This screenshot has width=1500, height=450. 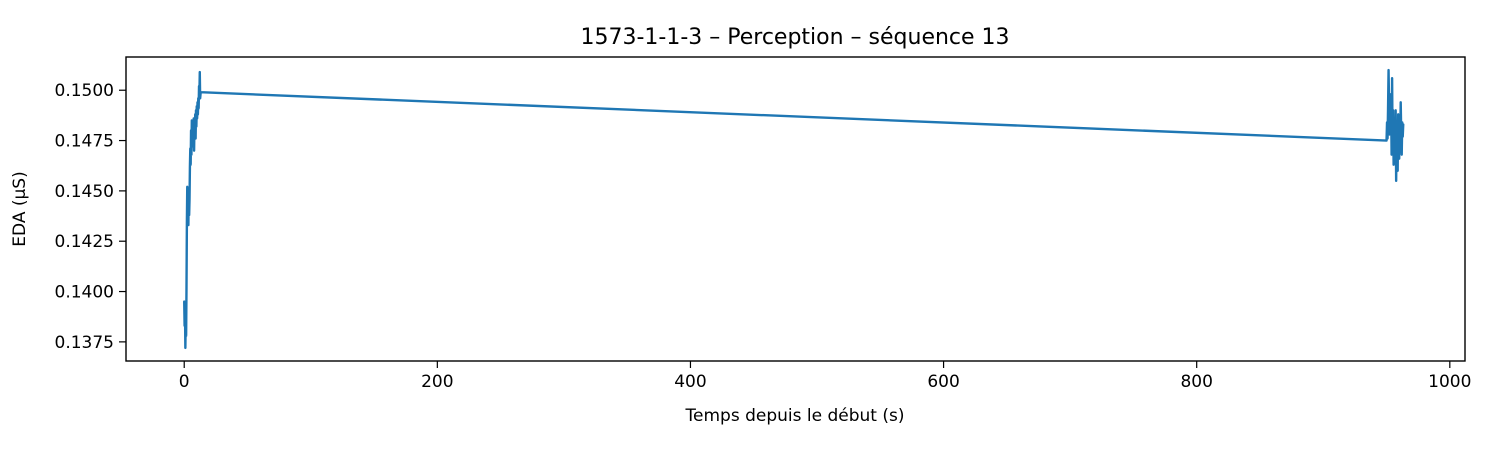 I want to click on x-axis: 0 200 400 600 800 1000, so click(x=825, y=376).